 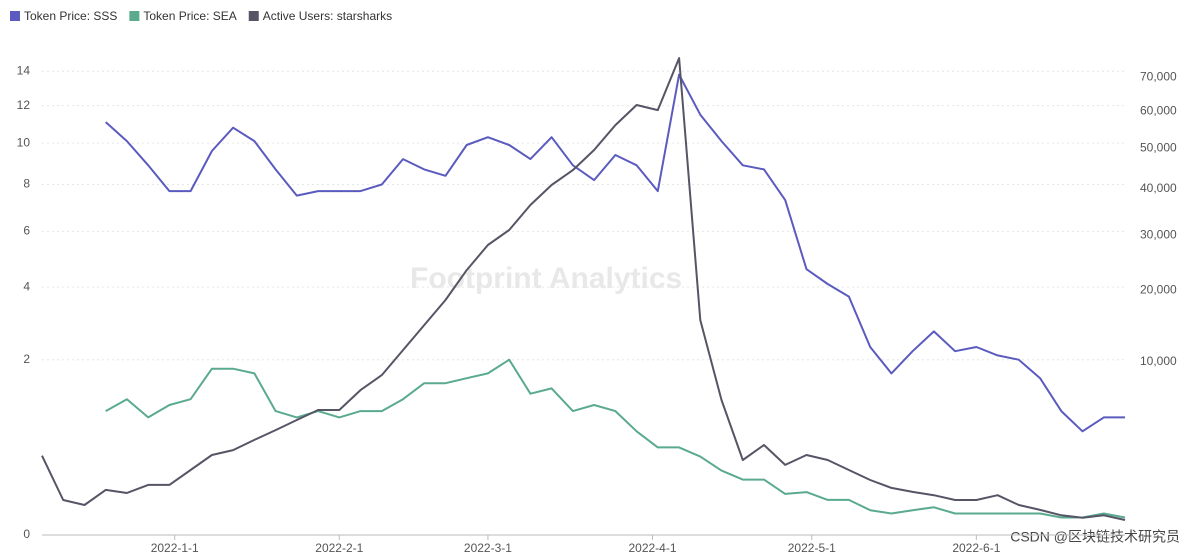 What do you see at coordinates (26, 231) in the screenshot?
I see `y-tick-label: 6` at bounding box center [26, 231].